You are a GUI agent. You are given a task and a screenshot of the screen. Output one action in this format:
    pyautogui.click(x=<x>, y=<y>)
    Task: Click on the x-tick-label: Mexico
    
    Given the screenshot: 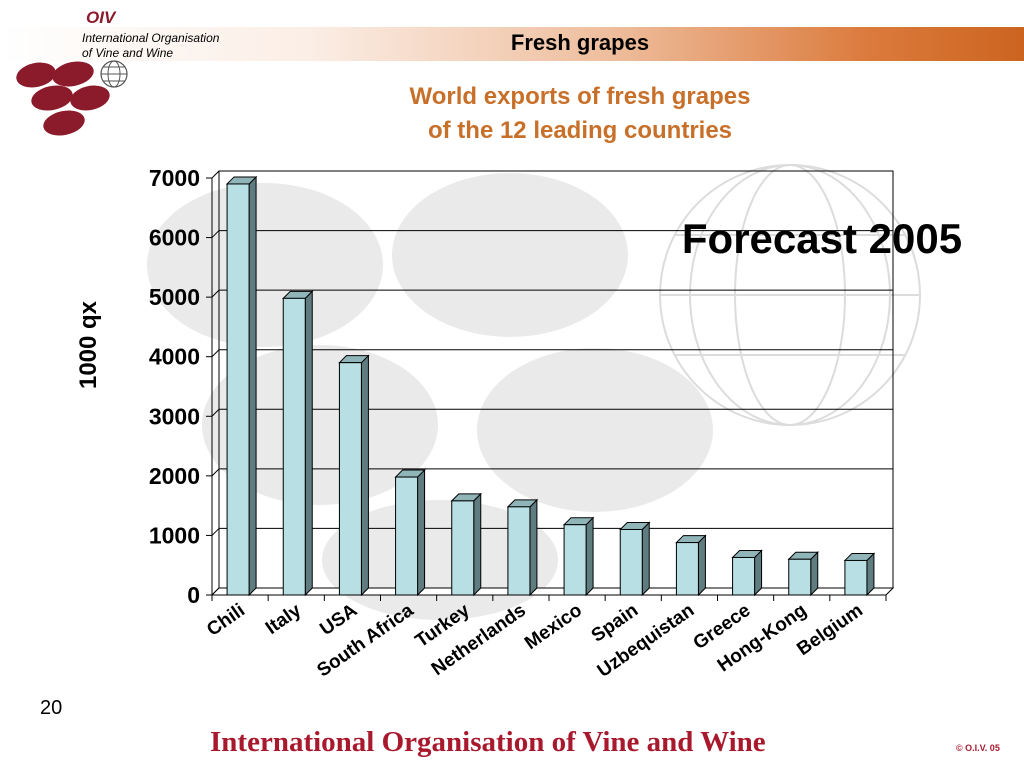 What is the action you would take?
    pyautogui.click(x=553, y=627)
    